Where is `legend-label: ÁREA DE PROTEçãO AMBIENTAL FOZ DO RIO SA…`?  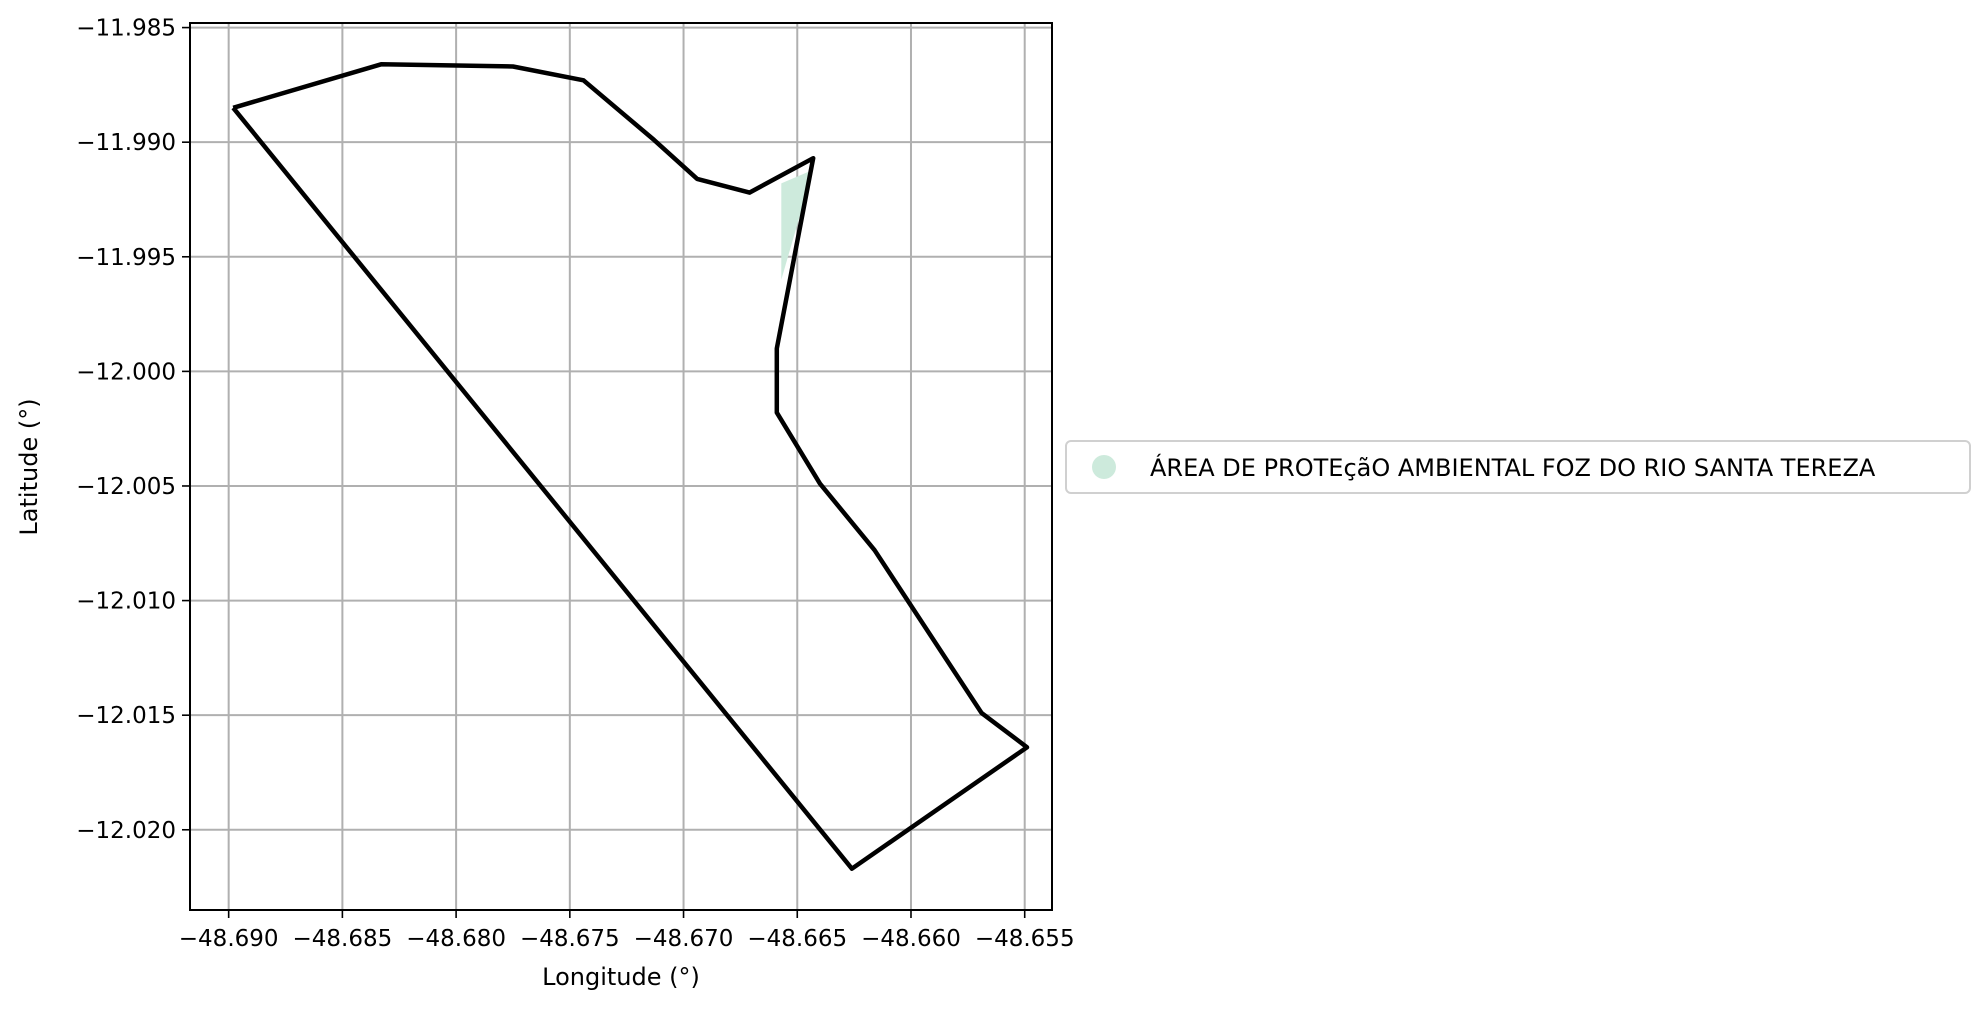
legend-label: ÁREA DE PROTEçãO AMBIENTAL FOZ DO RIO SA… is located at coordinates (1513, 467).